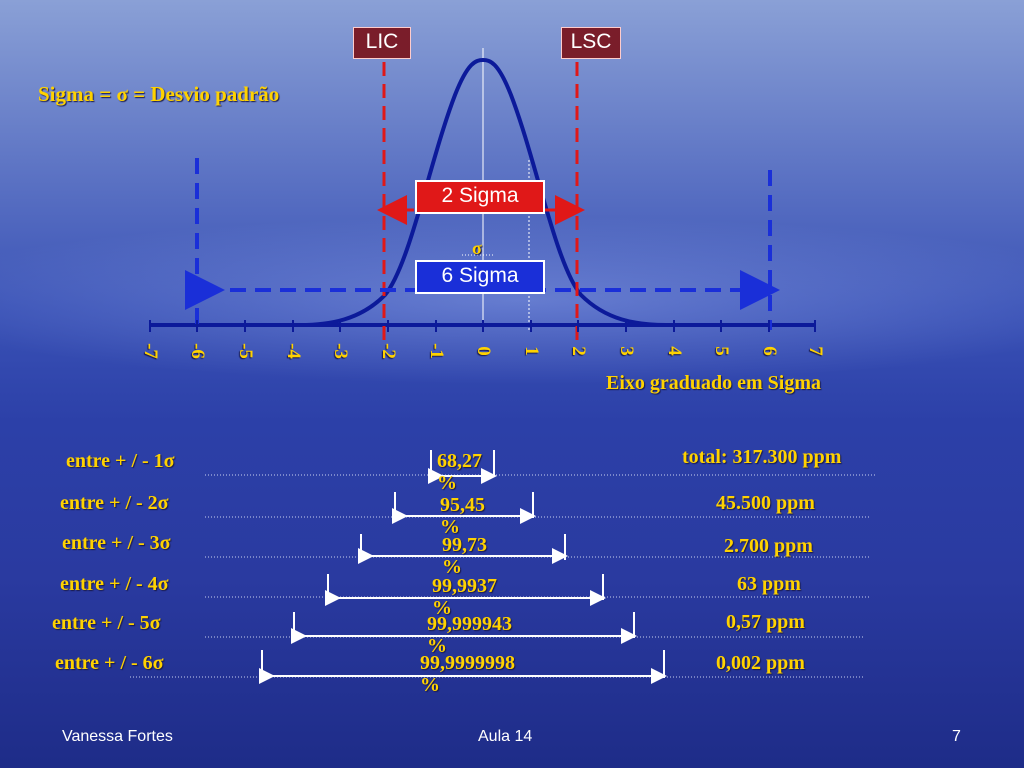 Image resolution: width=1024 pixels, height=768 pixels. I want to click on ppm-4-sigma: 63 ppm, so click(769, 584).